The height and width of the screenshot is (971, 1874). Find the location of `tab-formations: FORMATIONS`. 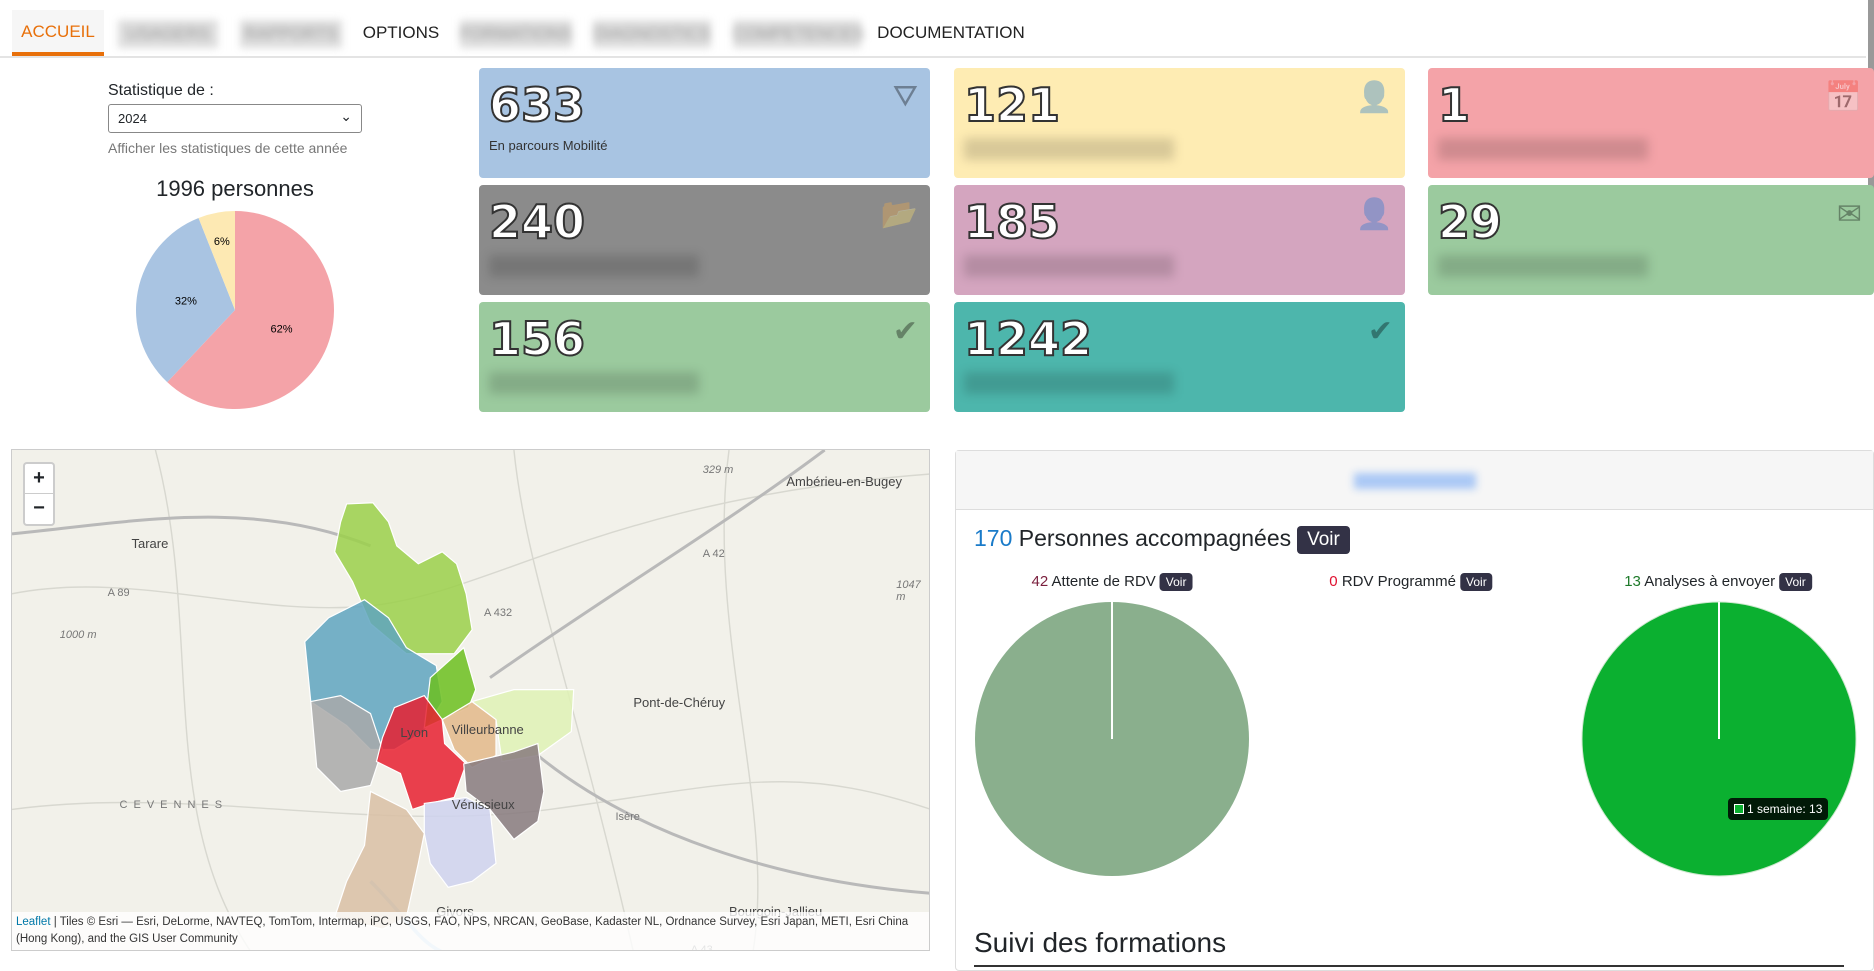

tab-formations: FORMATIONS is located at coordinates (516, 34).